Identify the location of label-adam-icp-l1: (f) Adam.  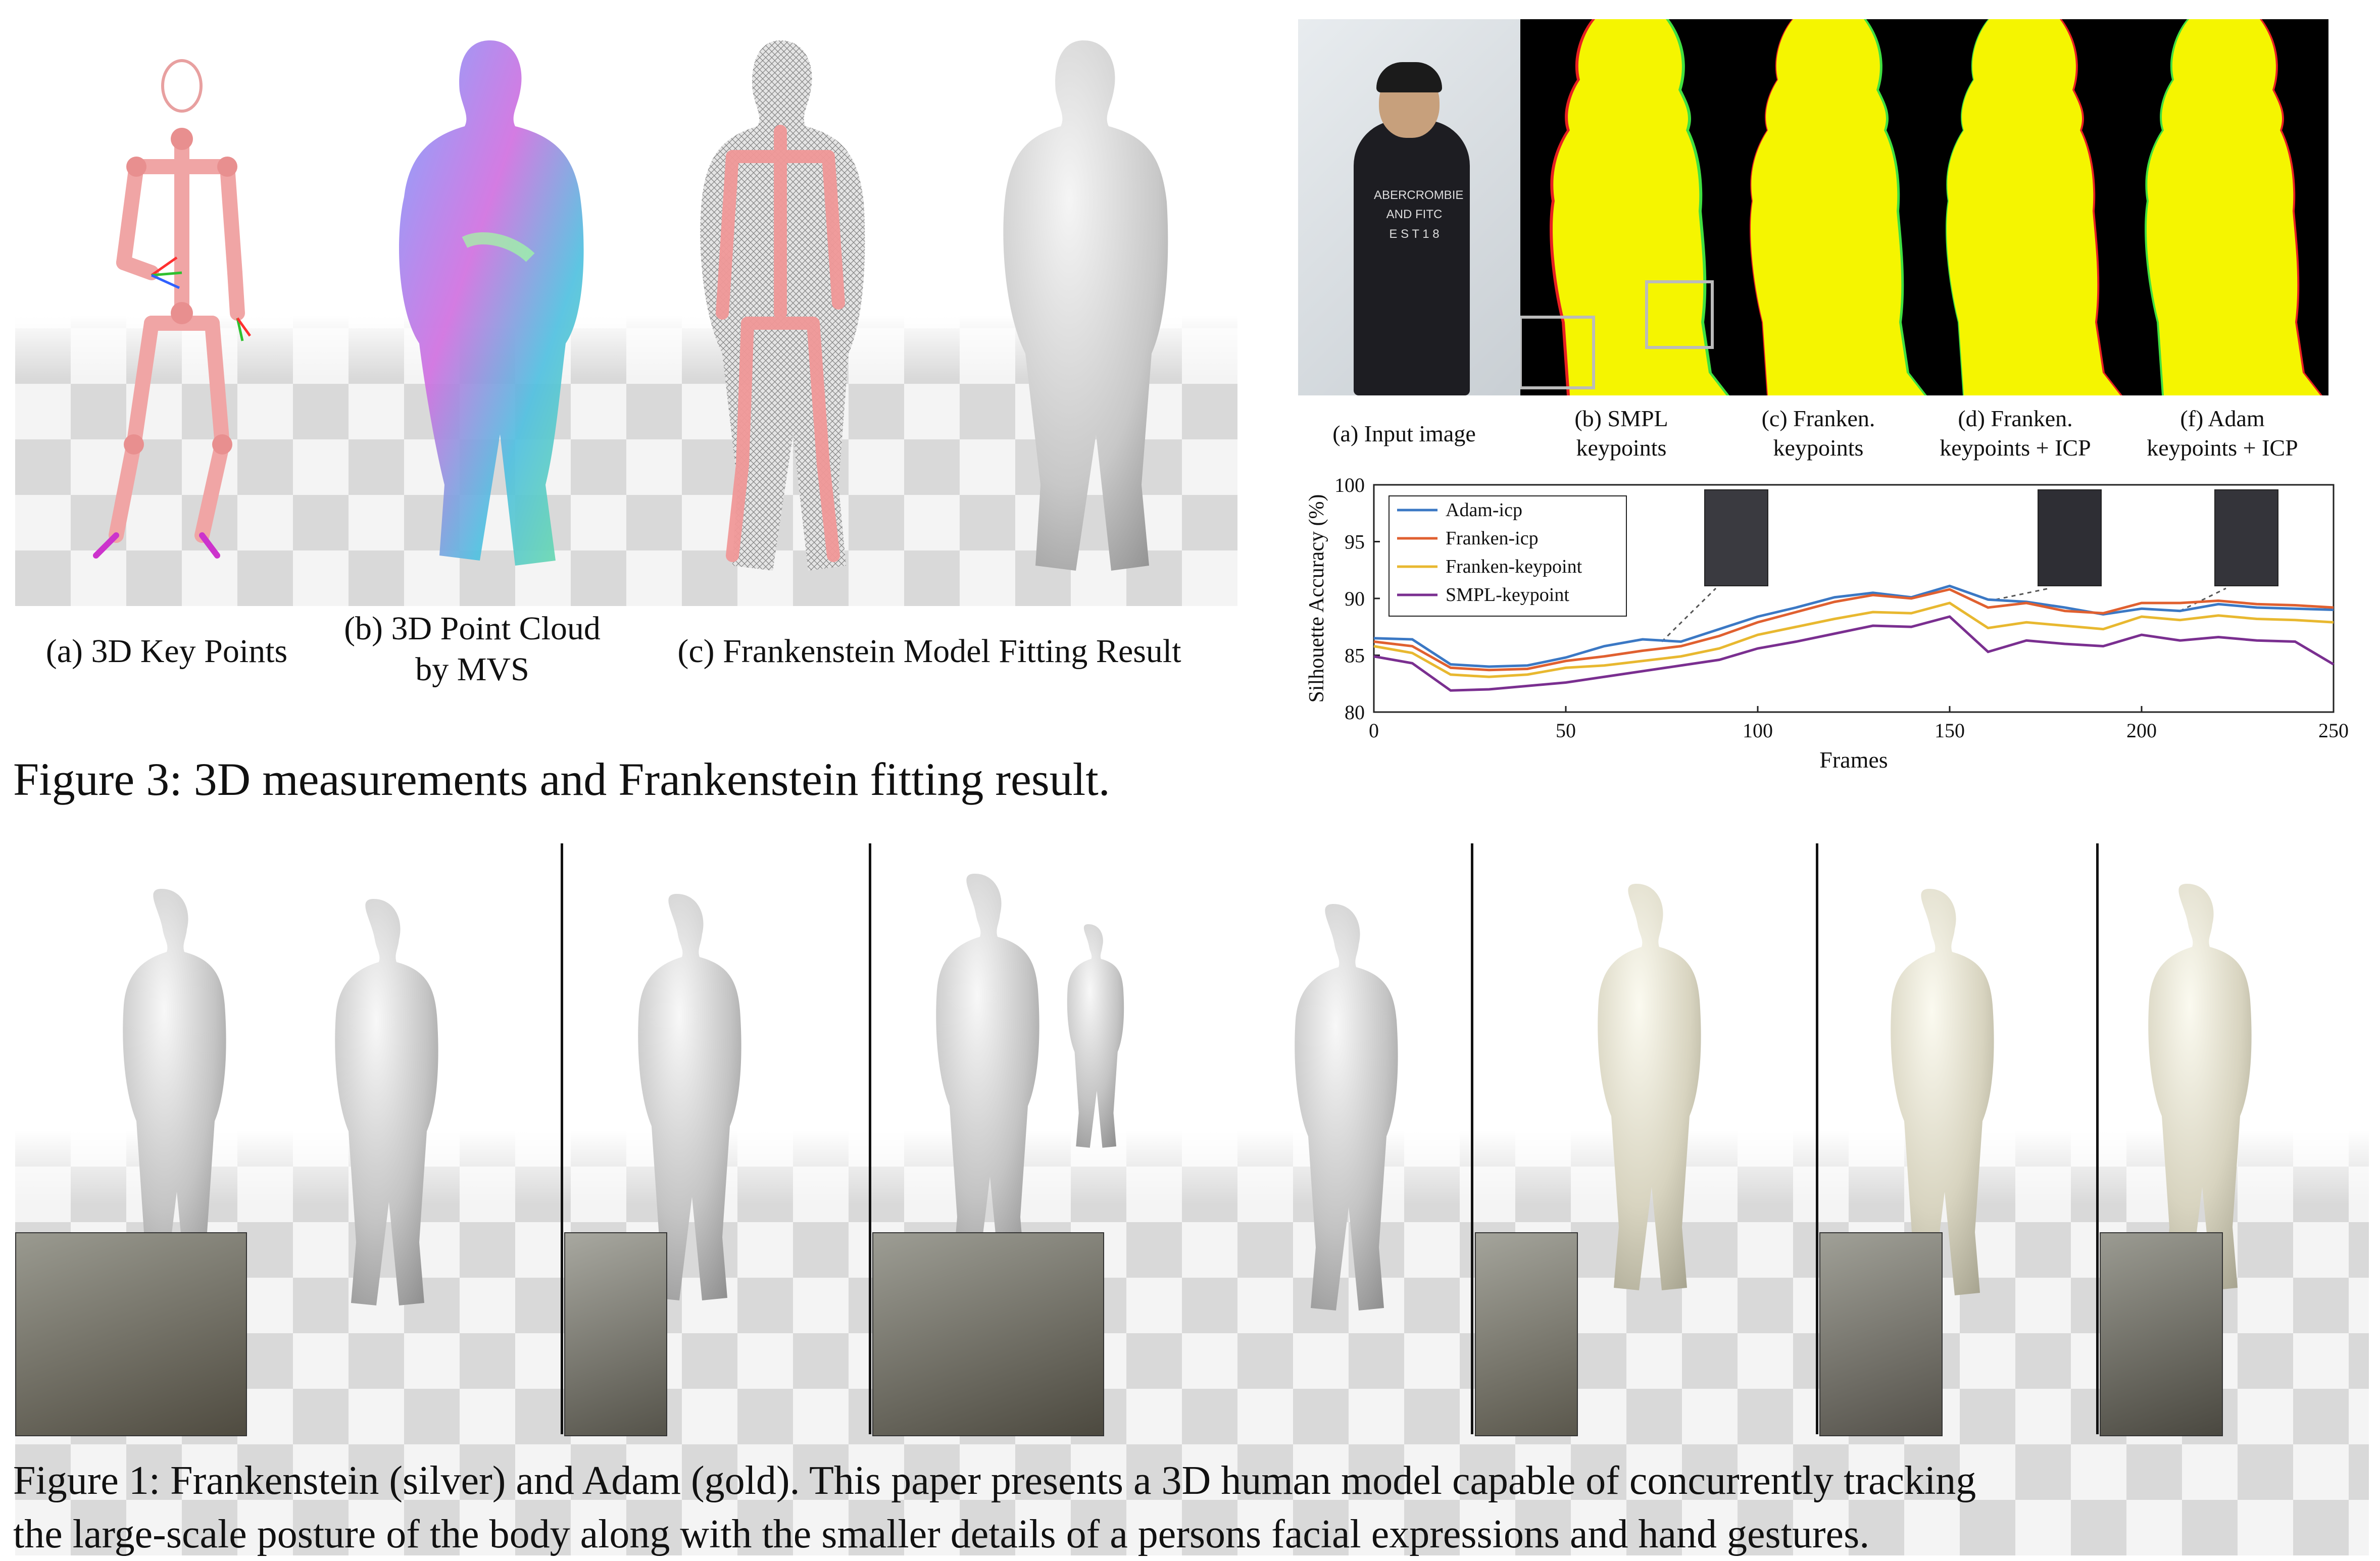
(2222, 418).